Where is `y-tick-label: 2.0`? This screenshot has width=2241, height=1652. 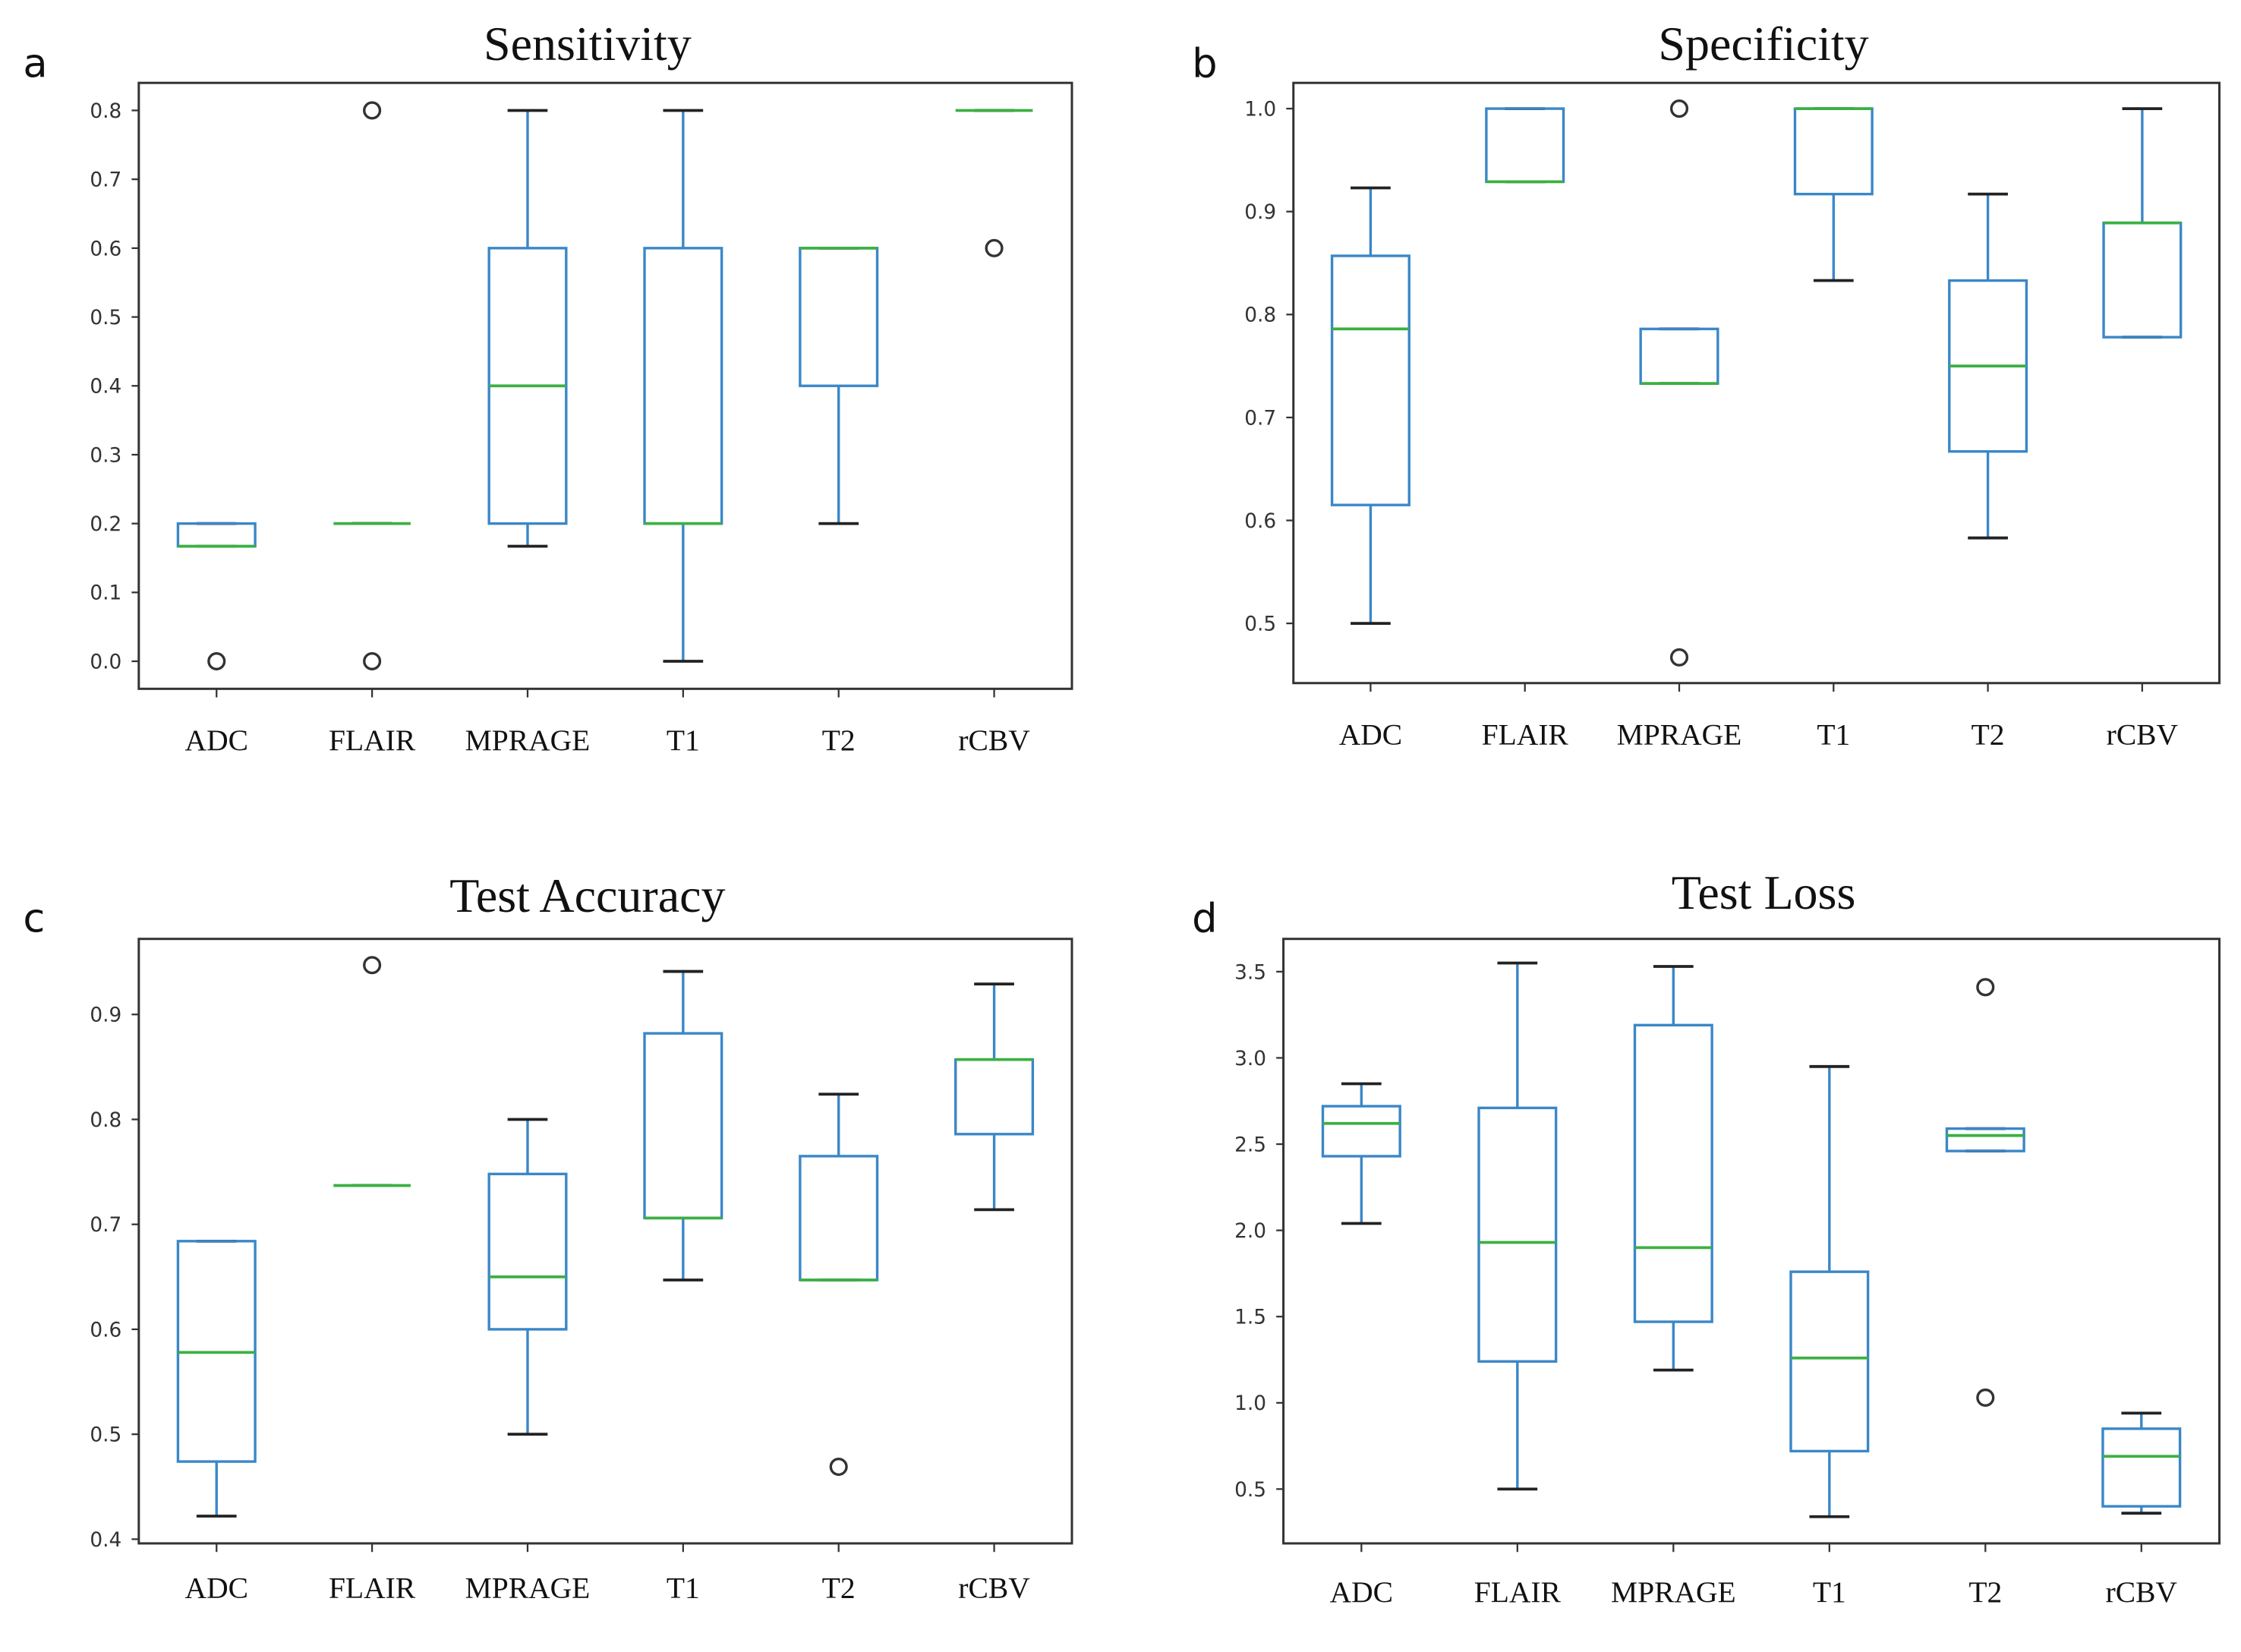
y-tick-label: 2.0 is located at coordinates (1250, 1231).